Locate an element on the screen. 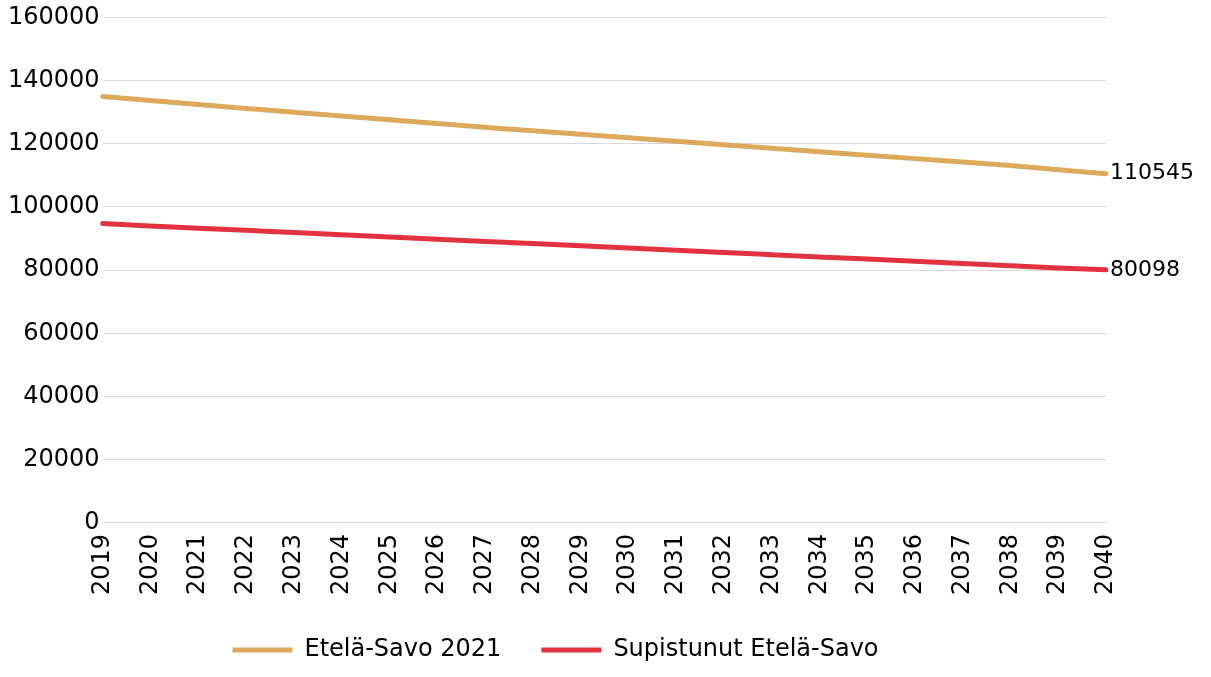  y-tick-label: 100000 is located at coordinates (53, 205).